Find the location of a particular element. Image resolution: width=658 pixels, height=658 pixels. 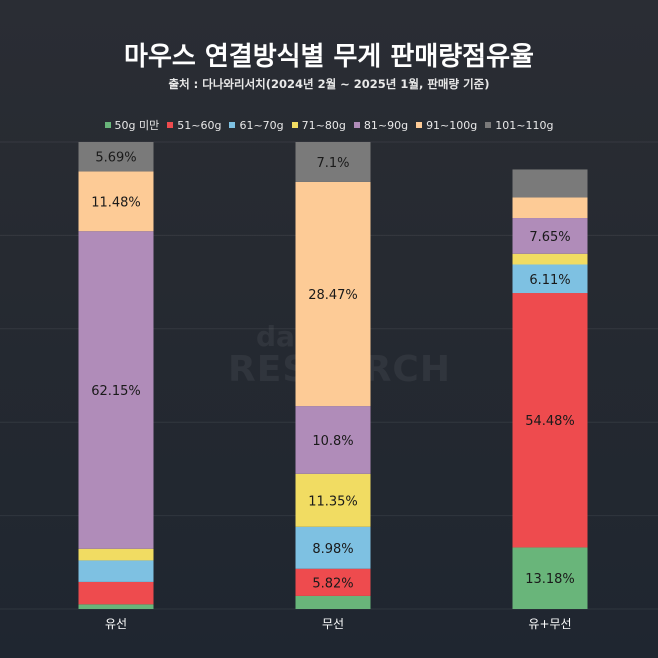

legend-item: 61~70g is located at coordinates (256, 125).